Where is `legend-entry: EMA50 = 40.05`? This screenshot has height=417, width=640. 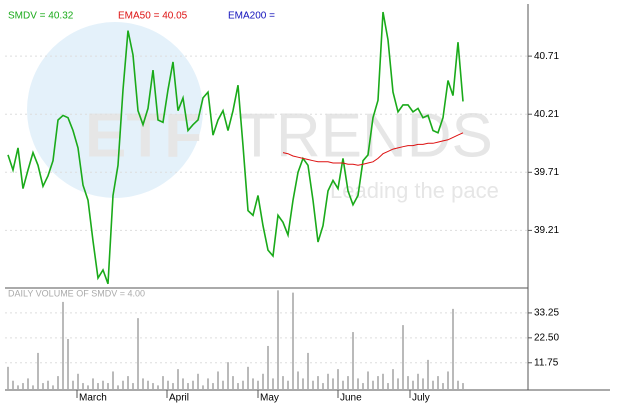 legend-entry: EMA50 = 40.05 is located at coordinates (153, 16).